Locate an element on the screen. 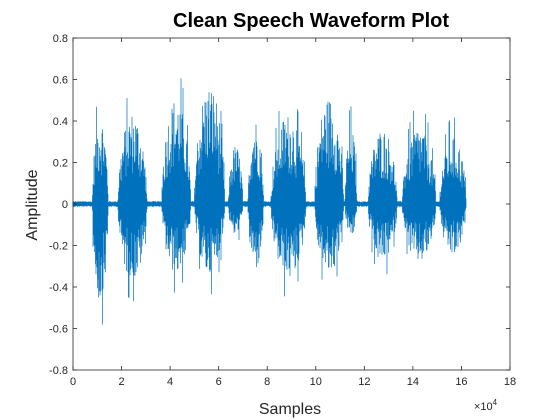 The image size is (560, 420). y-tick-label: -0.8 is located at coordinates (58, 371).